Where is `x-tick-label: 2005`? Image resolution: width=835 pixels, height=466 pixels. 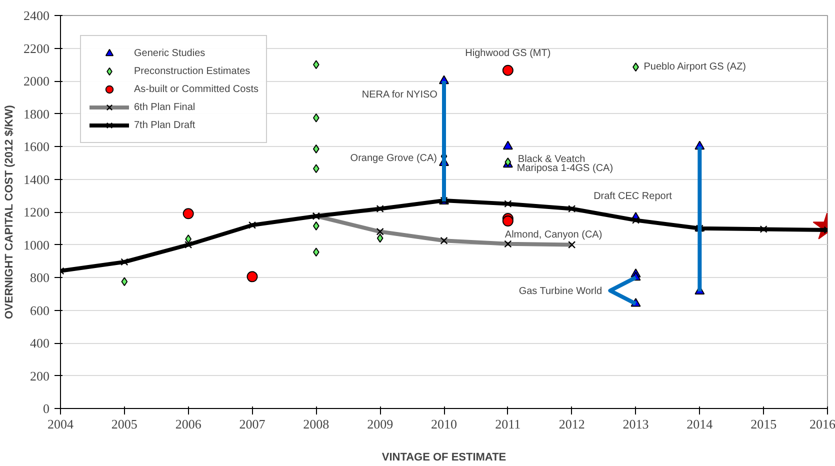 x-tick-label: 2005 is located at coordinates (124, 424).